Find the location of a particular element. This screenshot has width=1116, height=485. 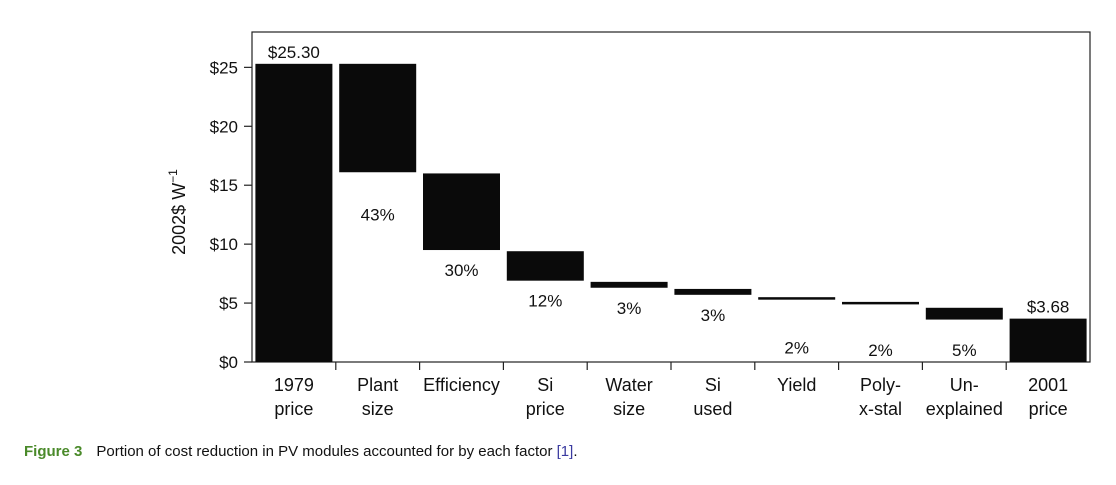

bar-value-label: 5% is located at coordinates (964, 350).